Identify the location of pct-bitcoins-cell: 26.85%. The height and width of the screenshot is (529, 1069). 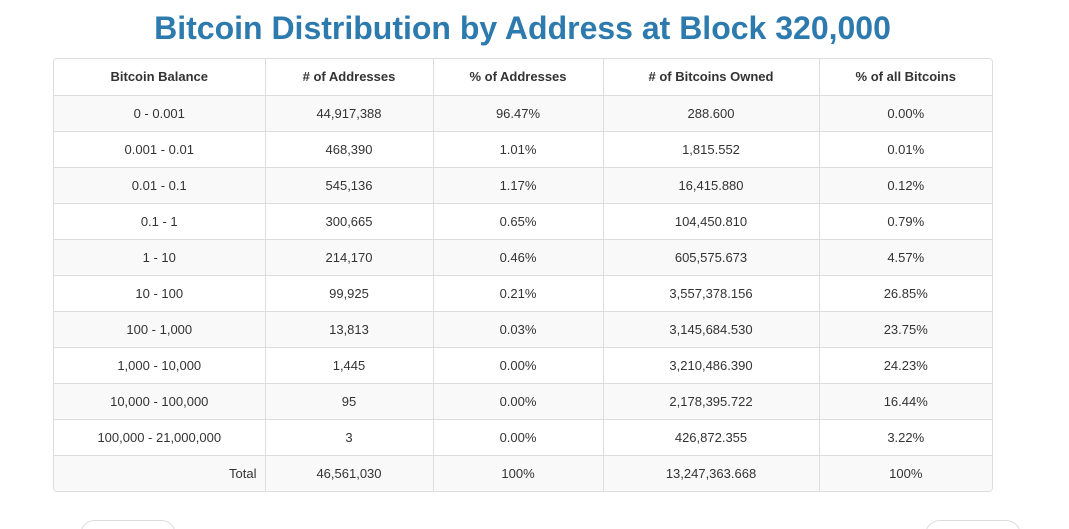
(905, 293).